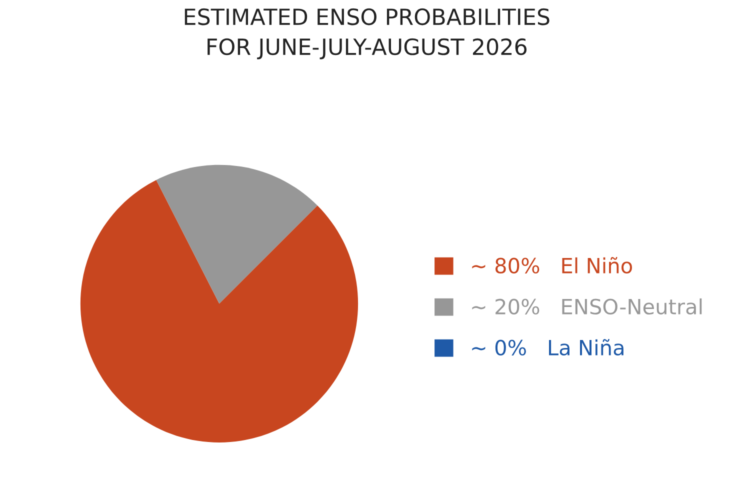 Image resolution: width=756 pixels, height=482 pixels. What do you see at coordinates (367, 34) in the screenshot?
I see `chart-title: ESTIMATED ENSO PROBABILITIES FOR JUNE-JULY-AUGUST 2026` at bounding box center [367, 34].